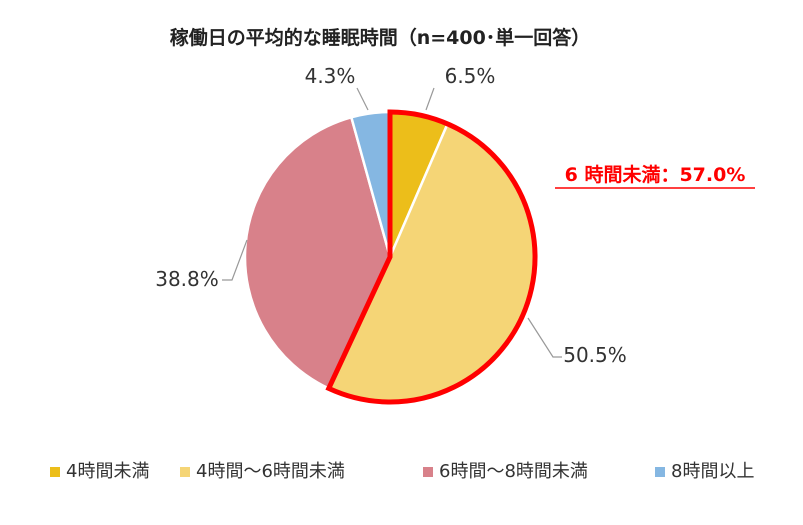 The image size is (803, 525). I want to click on value-label-1: 6.5%, so click(470, 76).